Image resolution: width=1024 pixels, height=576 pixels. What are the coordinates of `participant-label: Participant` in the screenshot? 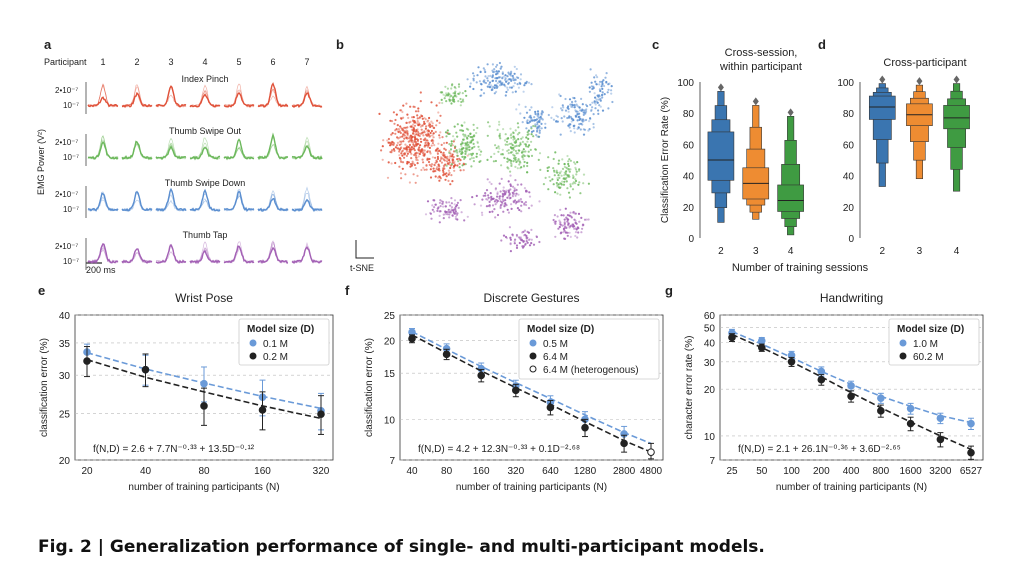 It's located at (65, 62).